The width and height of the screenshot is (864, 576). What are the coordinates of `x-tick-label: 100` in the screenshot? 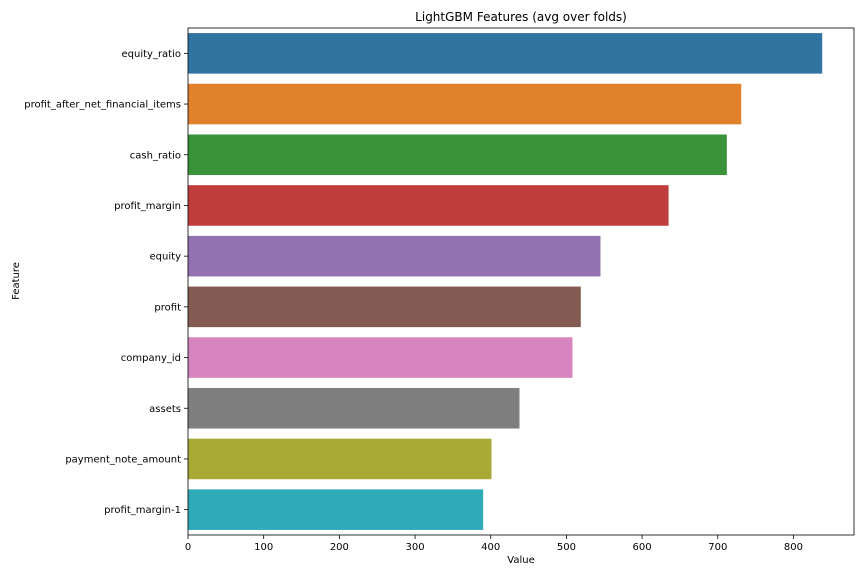 It's located at (263, 547).